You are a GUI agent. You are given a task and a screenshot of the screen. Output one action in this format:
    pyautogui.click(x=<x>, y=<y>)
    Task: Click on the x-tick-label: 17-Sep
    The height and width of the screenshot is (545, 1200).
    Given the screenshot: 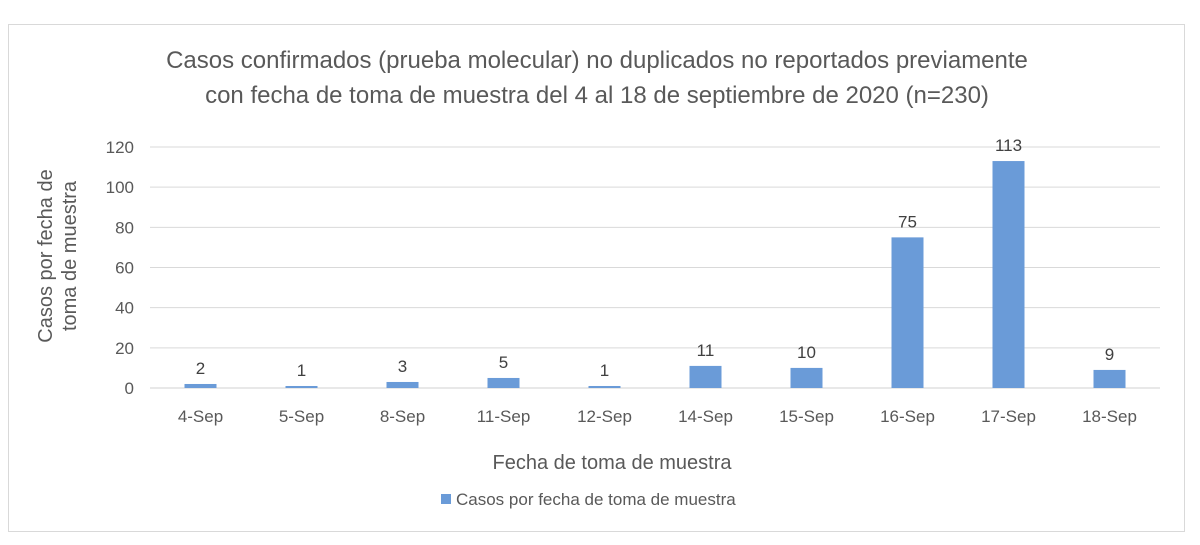 What is the action you would take?
    pyautogui.click(x=1008, y=416)
    